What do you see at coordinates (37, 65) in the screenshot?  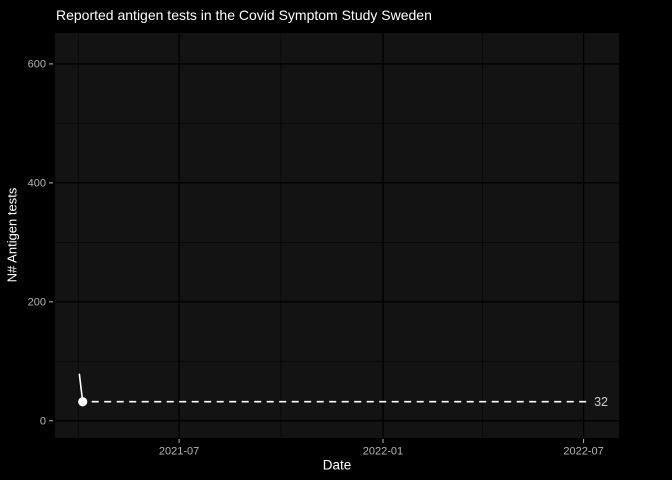 I see `y-tick-label: 600` at bounding box center [37, 65].